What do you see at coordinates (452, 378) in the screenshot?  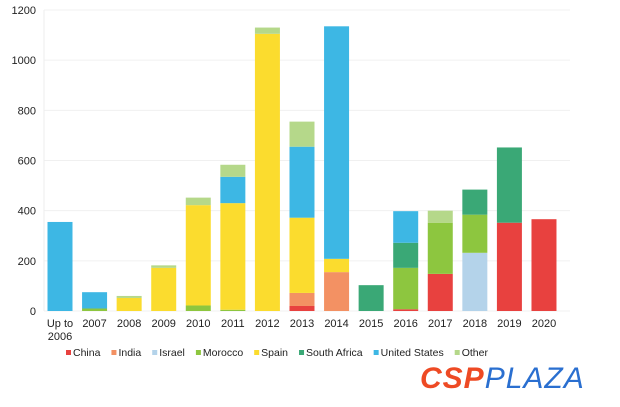 I see `logo-part1: CSP` at bounding box center [452, 378].